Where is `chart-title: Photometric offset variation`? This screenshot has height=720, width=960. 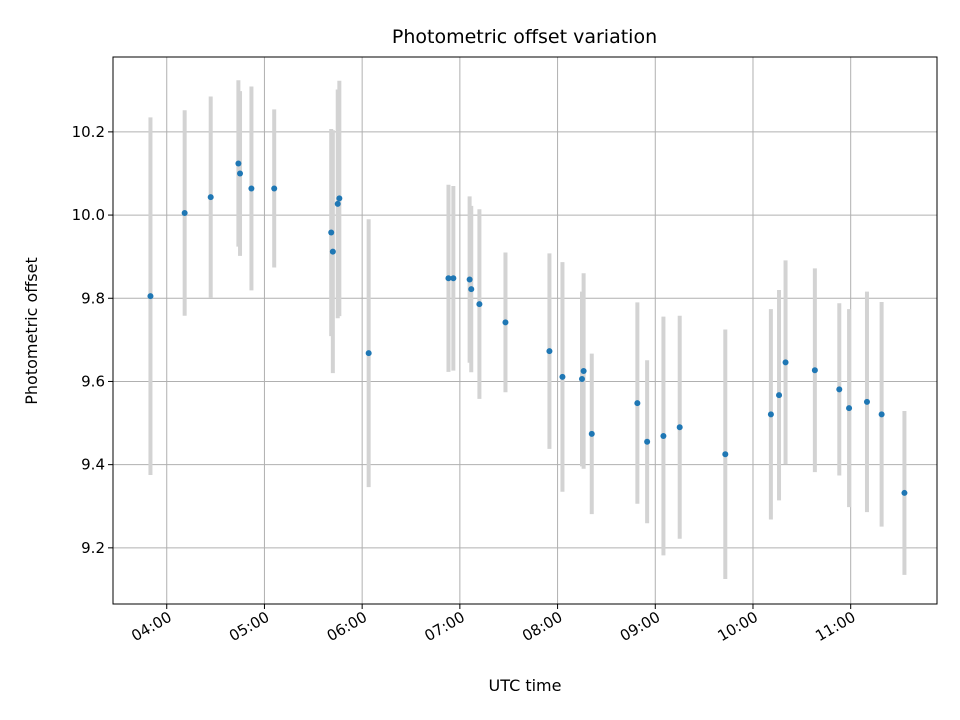 chart-title: Photometric offset variation is located at coordinates (524, 37).